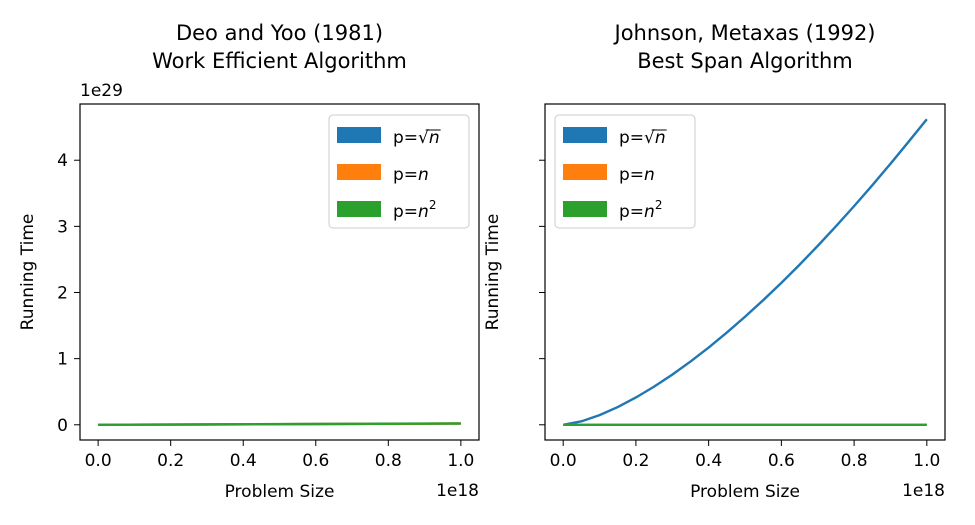 This screenshot has height=525, width=975. I want to click on y-tick-label: 2, so click(62, 294).